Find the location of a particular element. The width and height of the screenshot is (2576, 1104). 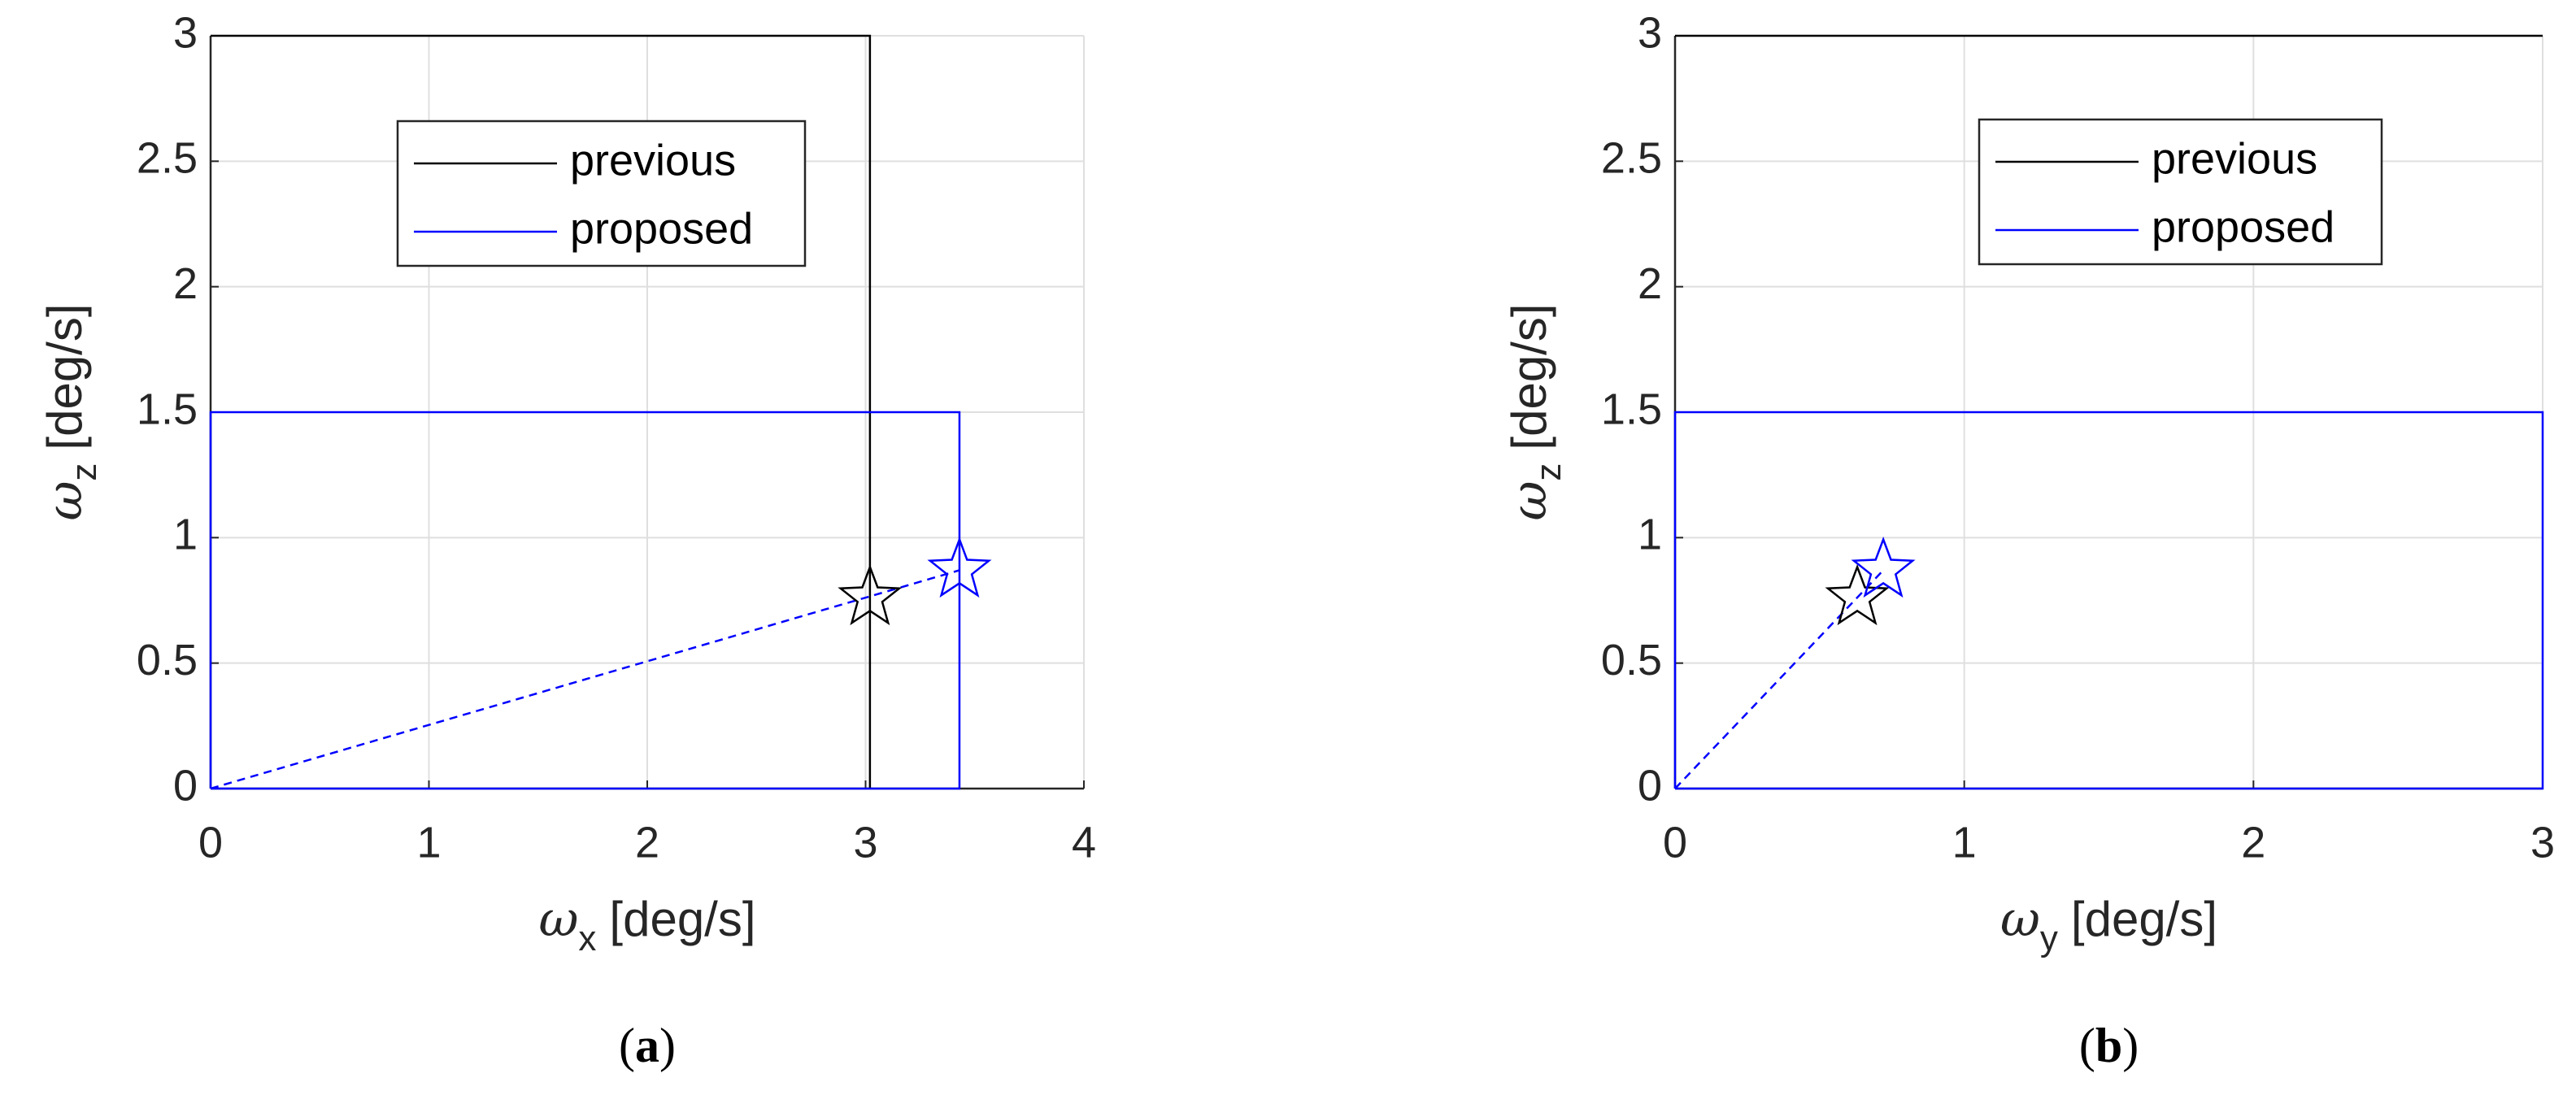

axis-label: ωy [deg/s] is located at coordinates (2108, 924).